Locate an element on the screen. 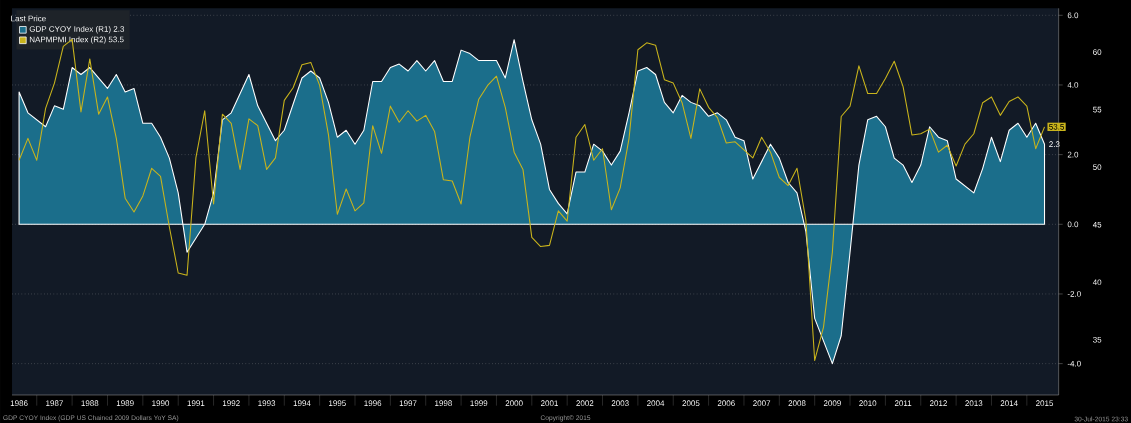 The image size is (1131, 423). y2-tick-label: 50 is located at coordinates (1097, 167).